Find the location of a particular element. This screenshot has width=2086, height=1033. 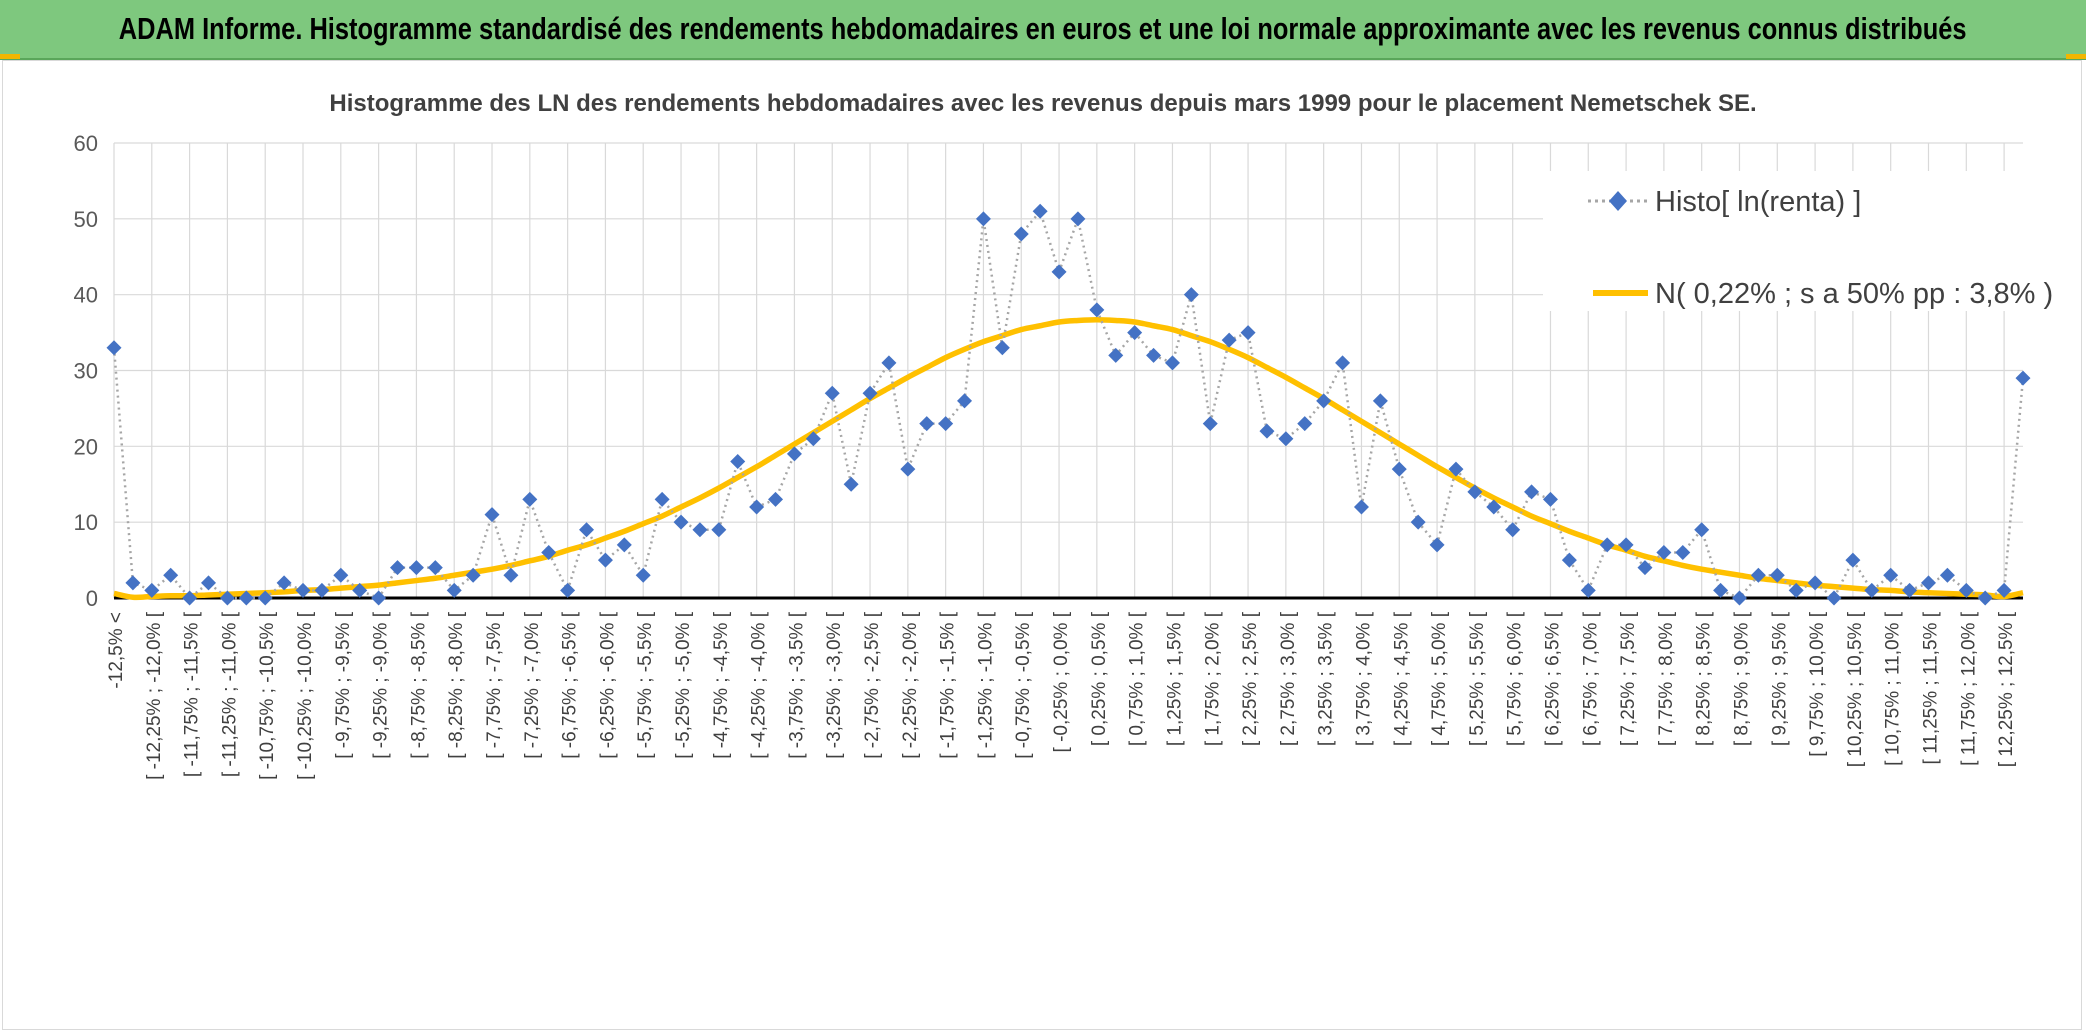

x-tick-label: [ 0,75% ; 1,0% [ is located at coordinates (1137, 678).